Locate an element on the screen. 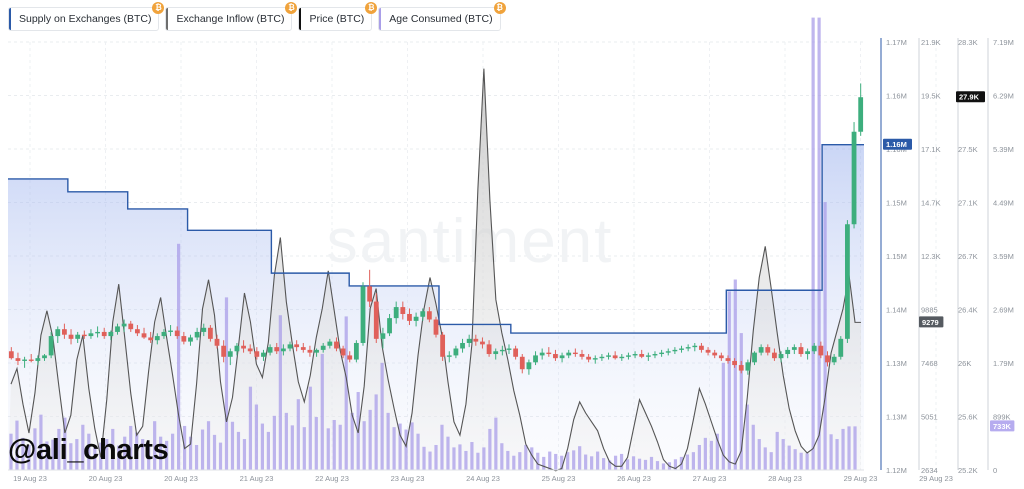 Image resolution: width=1024 pixels, height=489 pixels. legend-item: Age Consumed (BTC) ₿ is located at coordinates (442, 16).